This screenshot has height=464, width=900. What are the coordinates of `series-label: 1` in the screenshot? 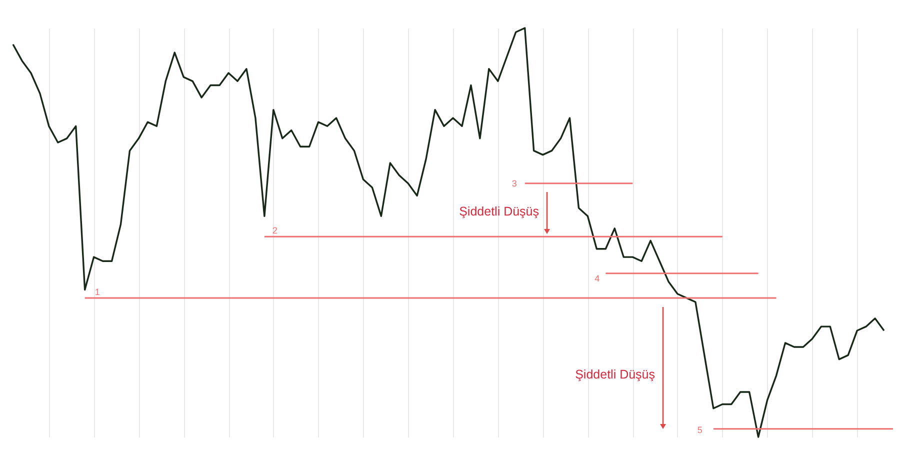 It's located at (97, 291).